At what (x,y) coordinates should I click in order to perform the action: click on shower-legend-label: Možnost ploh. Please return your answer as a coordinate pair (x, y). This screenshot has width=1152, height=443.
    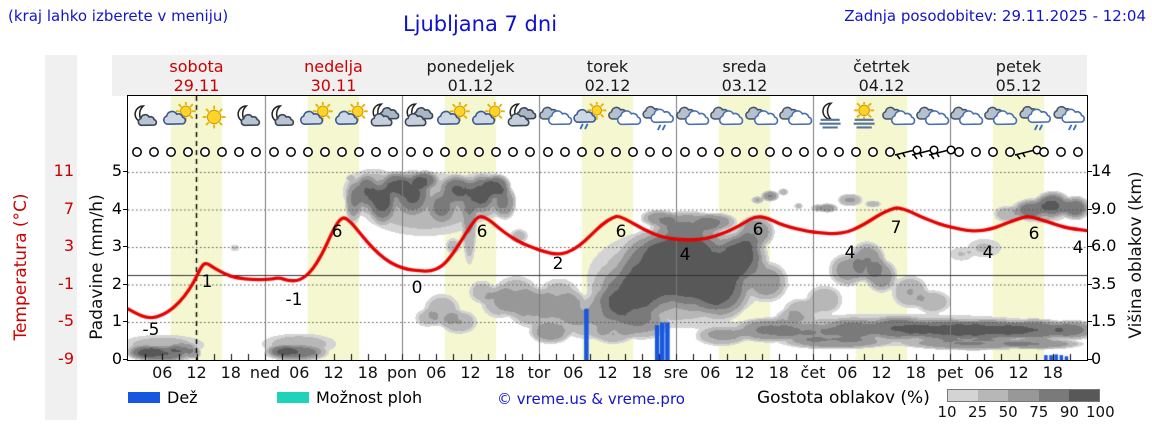
    Looking at the image, I should click on (369, 397).